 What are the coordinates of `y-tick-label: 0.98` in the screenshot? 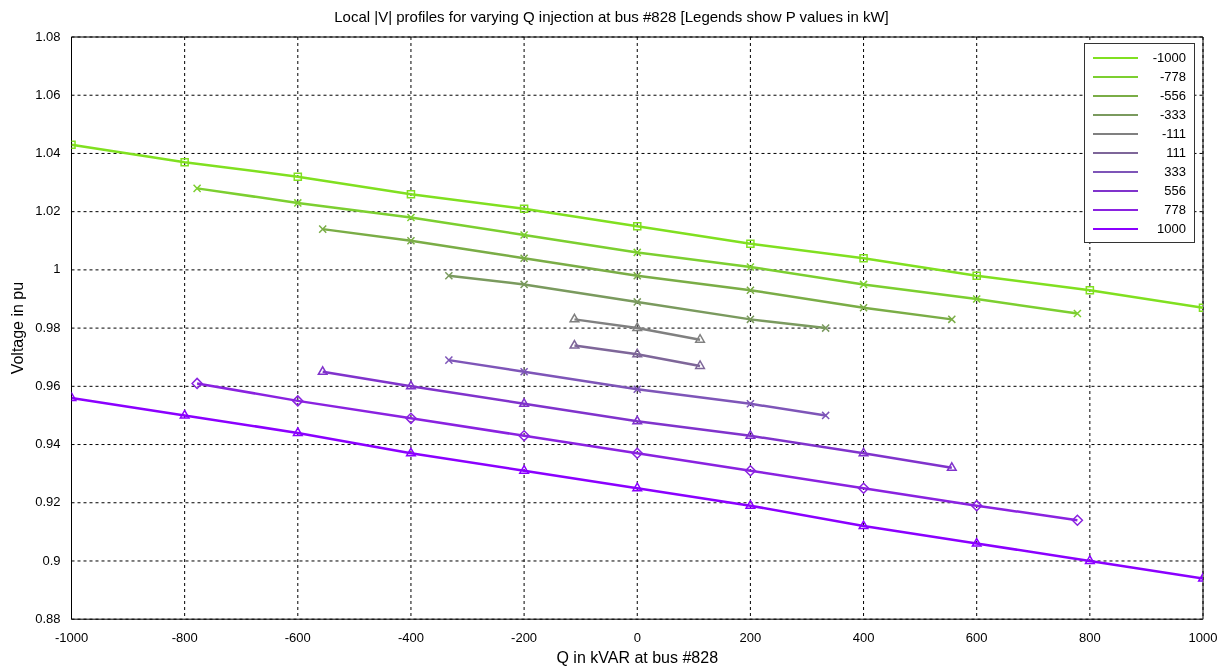 It's located at (48, 327).